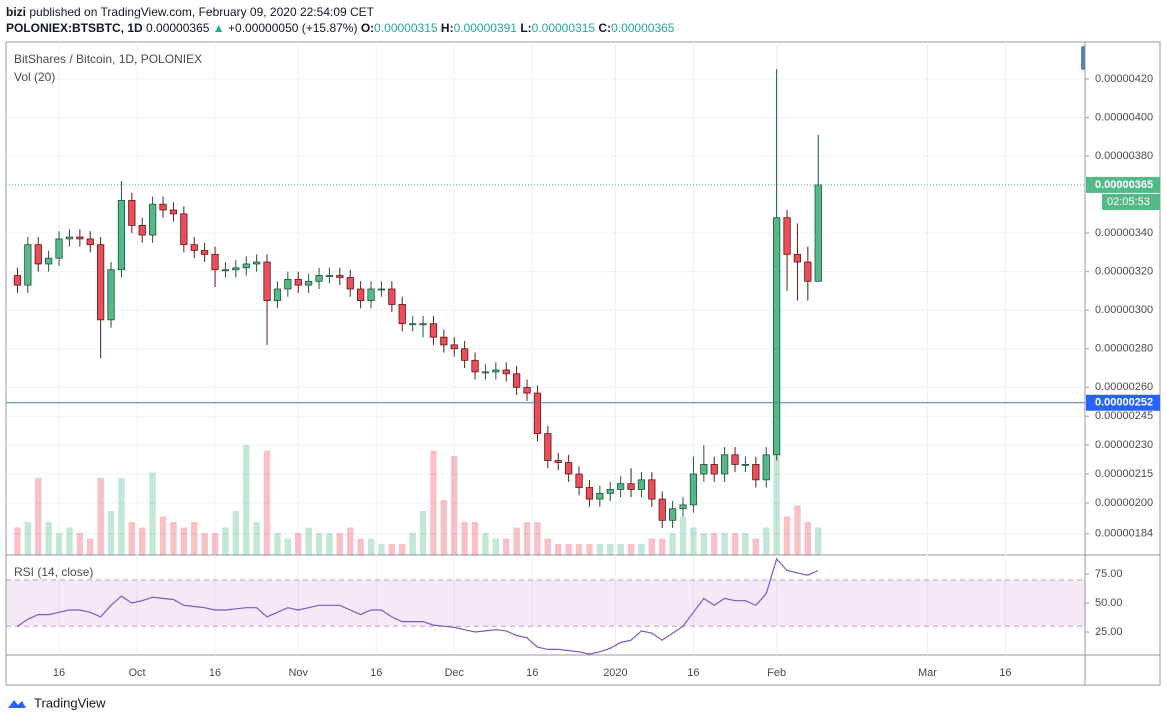 The image size is (1166, 727). Describe the element at coordinates (1109, 603) in the screenshot. I see `rsi-tick-label: 50.00` at that location.